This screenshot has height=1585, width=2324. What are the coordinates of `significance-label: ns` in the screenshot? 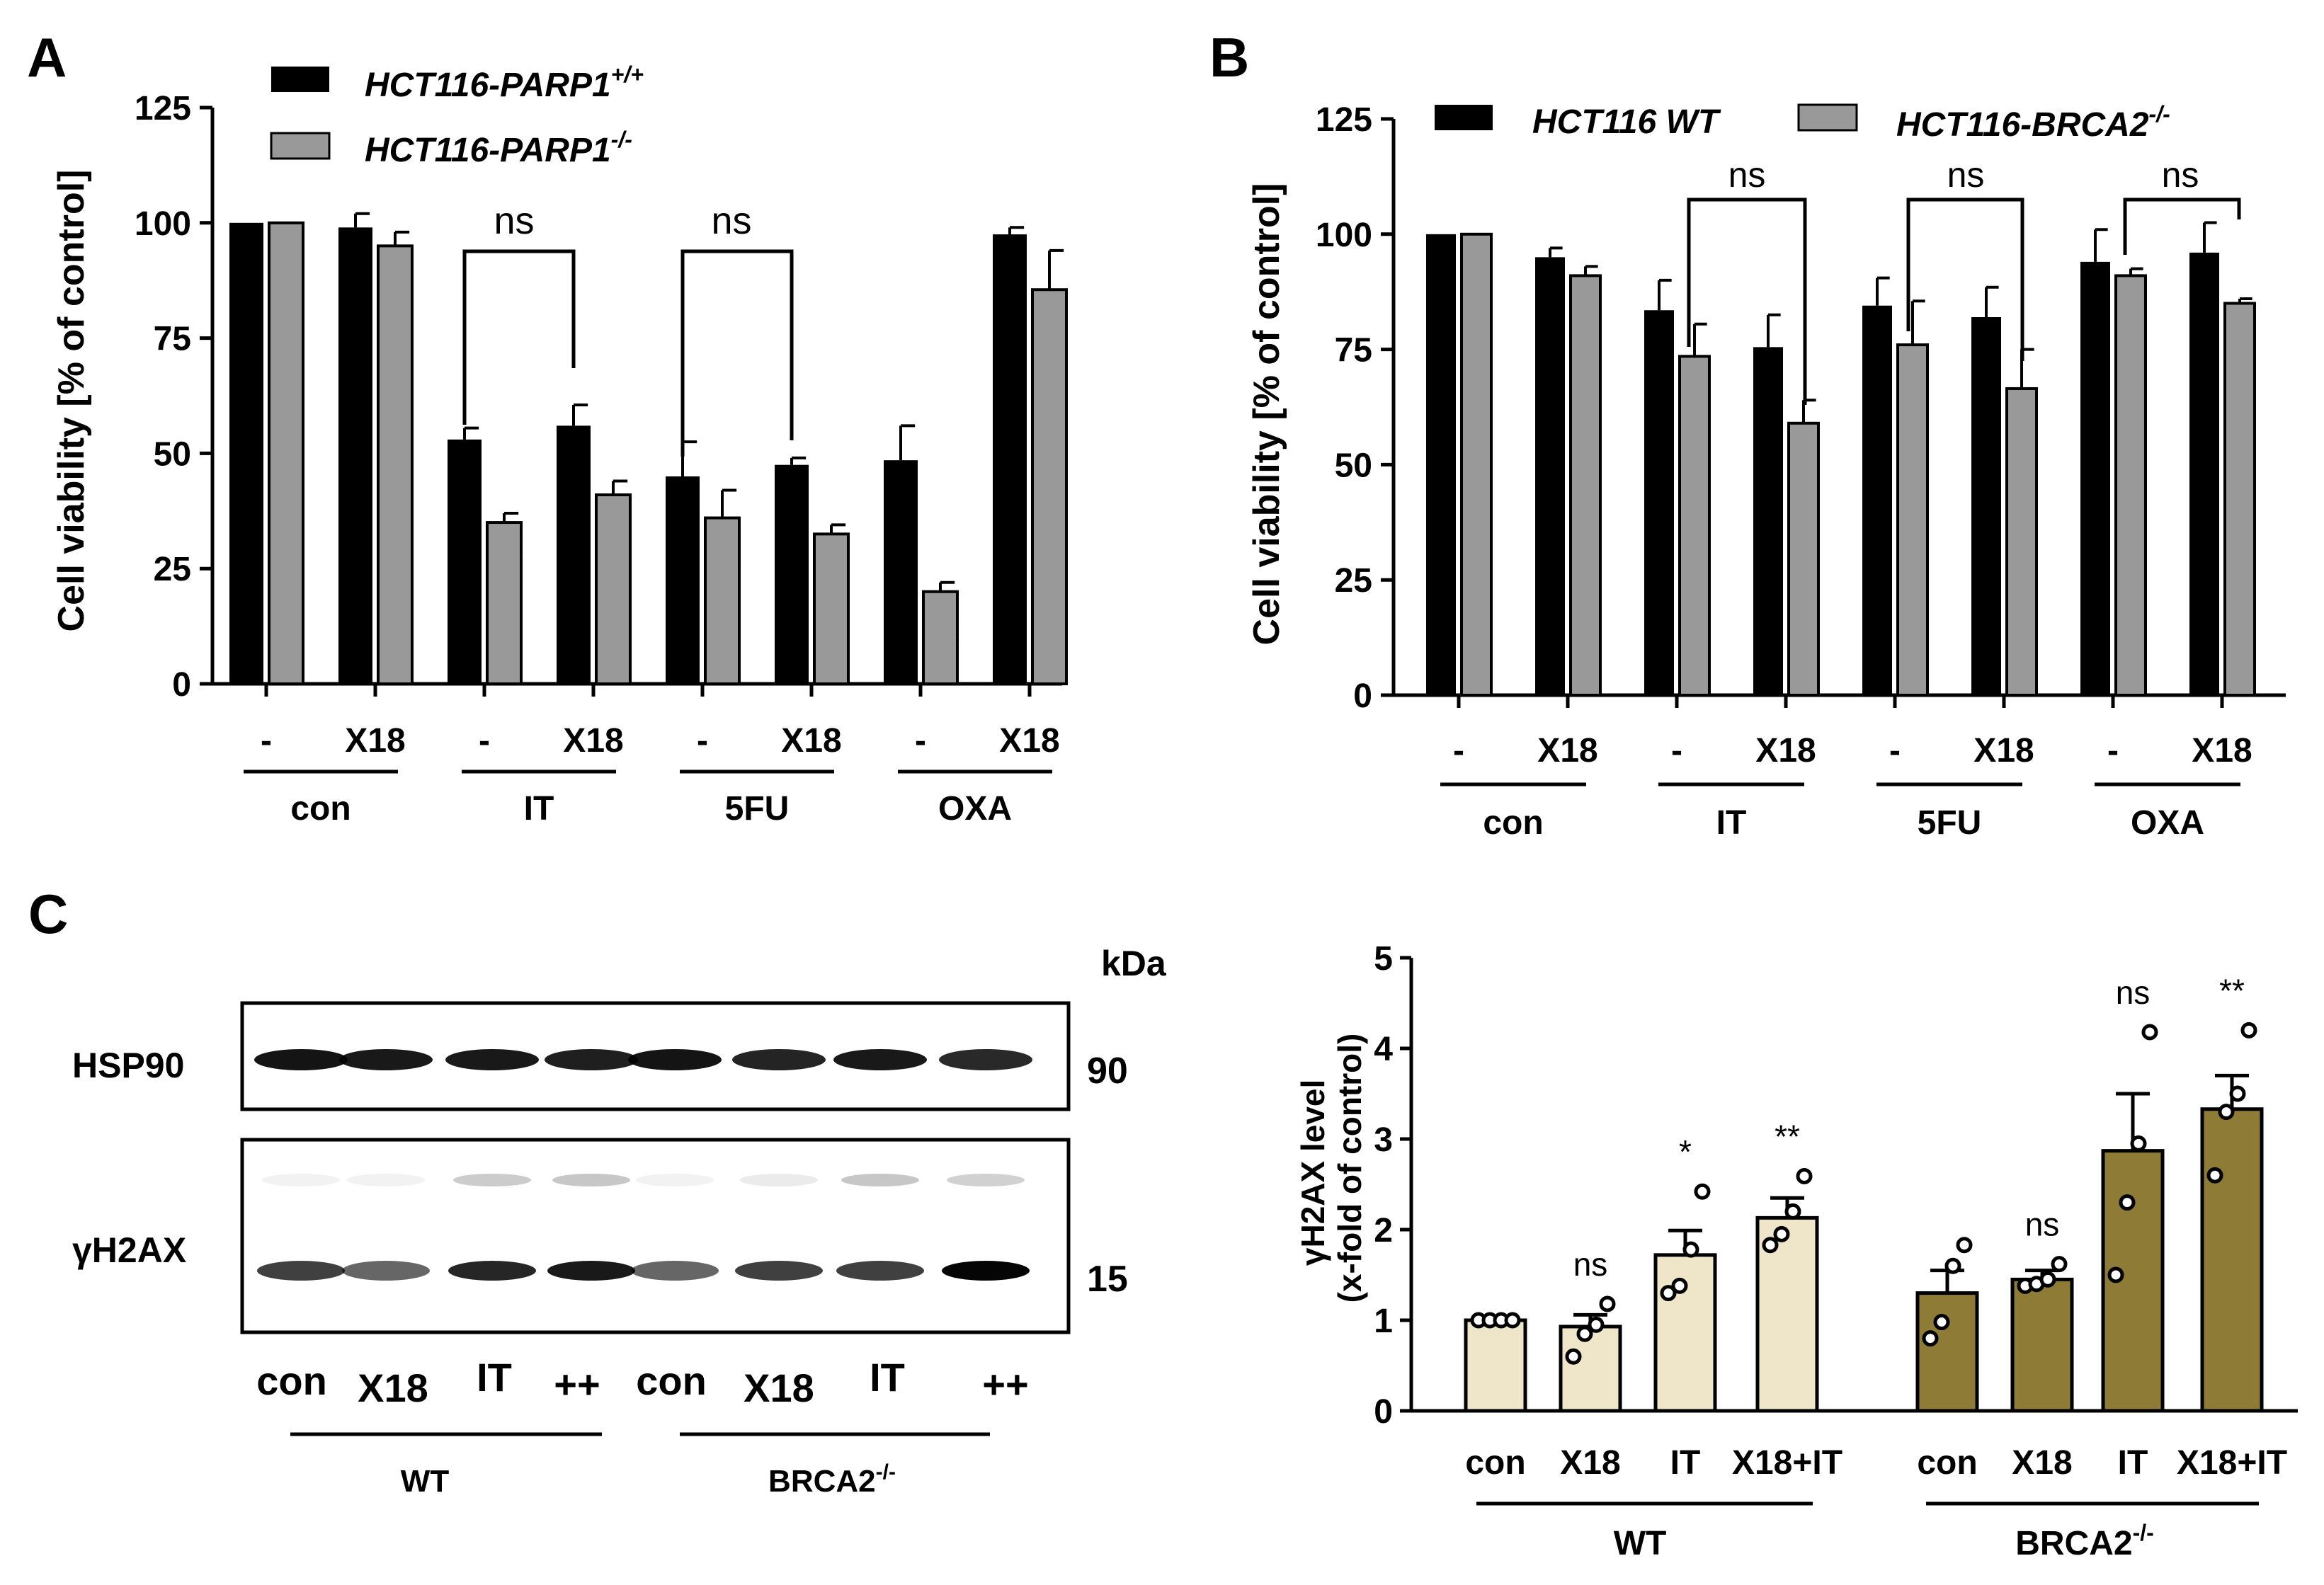 It's located at (2133, 992).